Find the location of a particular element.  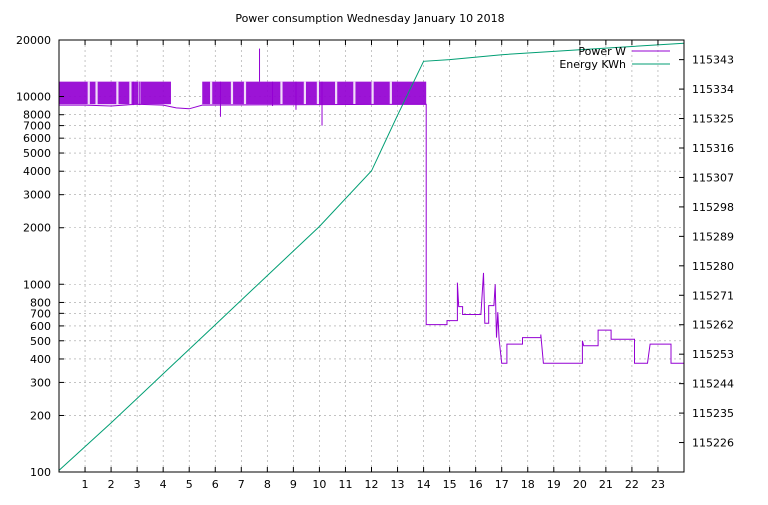

x-tick-label: 4 is located at coordinates (163, 484).